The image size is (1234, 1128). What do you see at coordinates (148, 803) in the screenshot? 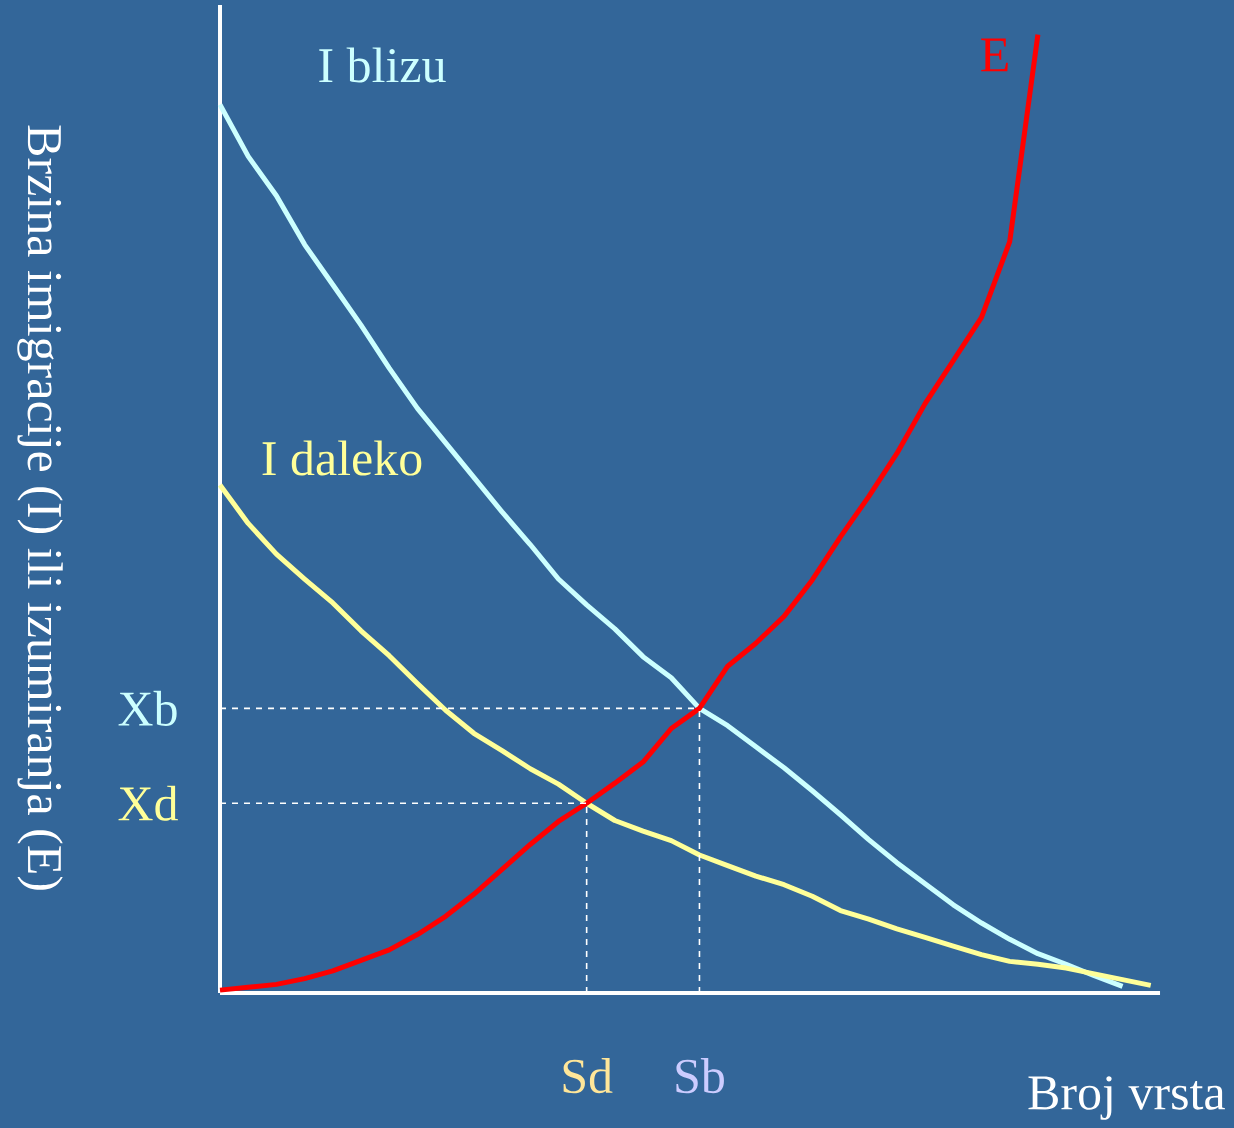
I see `ref-line-label: Xd` at bounding box center [148, 803].